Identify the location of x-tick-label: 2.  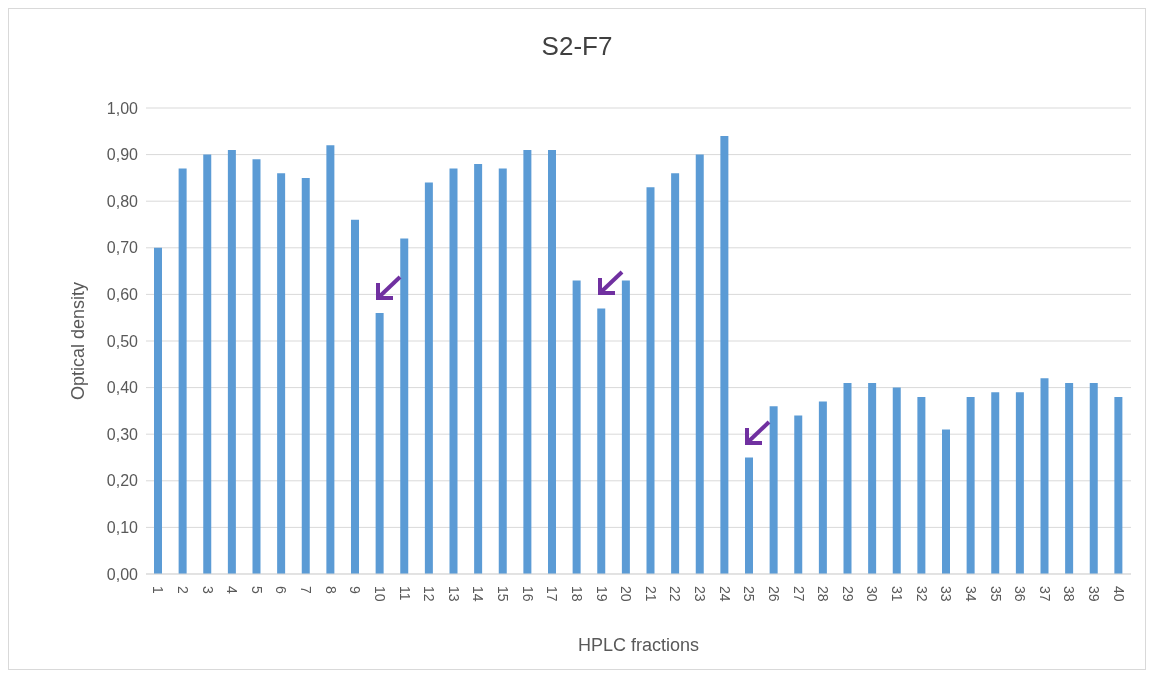
(182, 590).